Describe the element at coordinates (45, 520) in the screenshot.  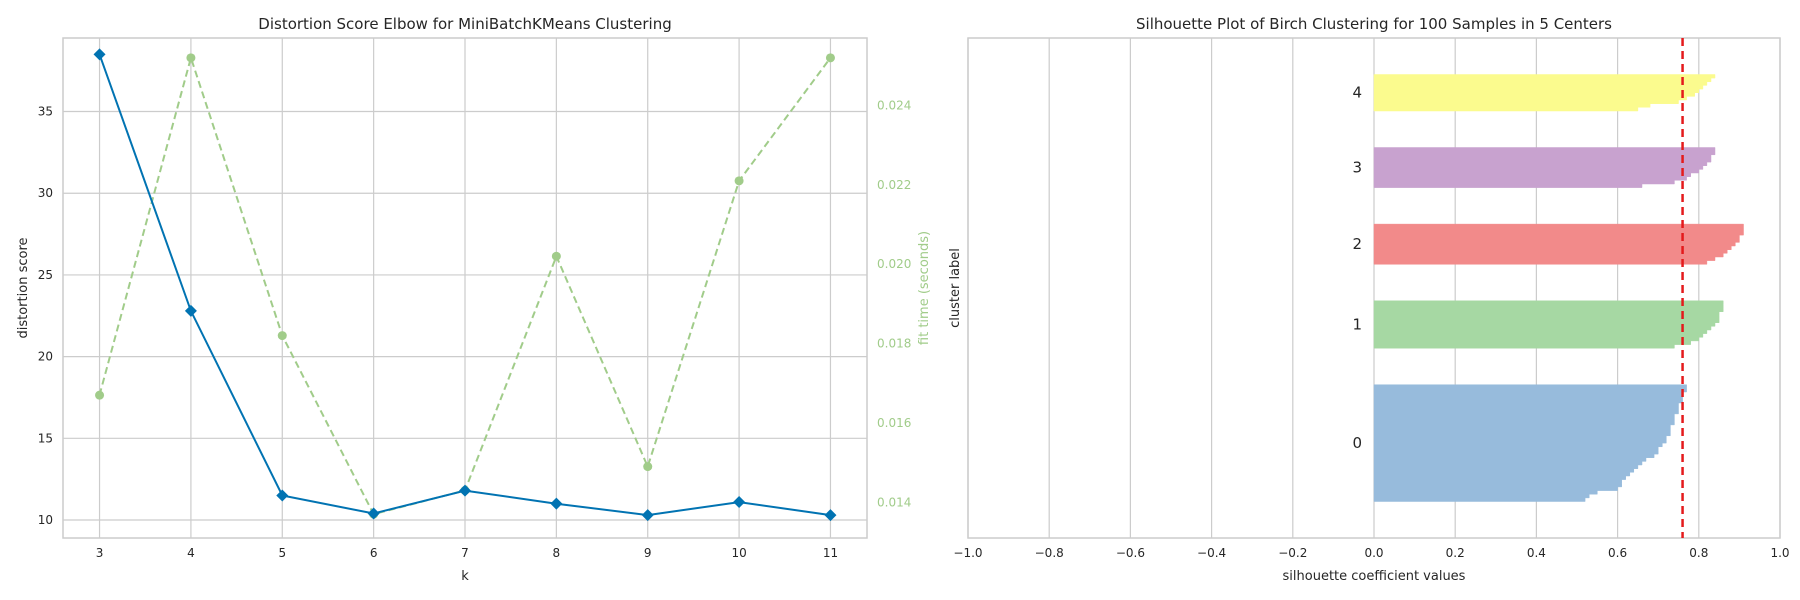
I see `elbow-y-tick-label: 10` at that location.